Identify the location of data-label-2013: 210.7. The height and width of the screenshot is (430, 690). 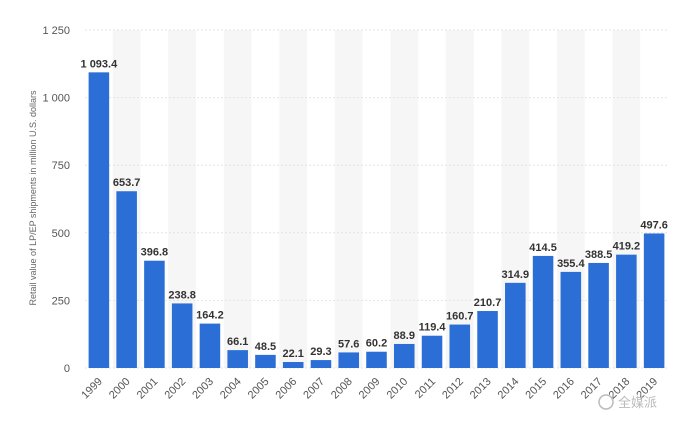
(488, 303).